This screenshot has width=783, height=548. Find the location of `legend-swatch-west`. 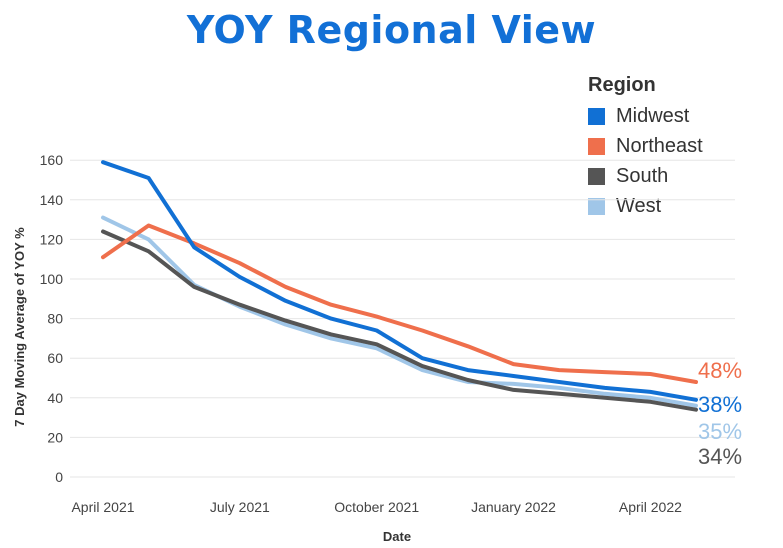

legend-swatch-west is located at coordinates (596, 206).